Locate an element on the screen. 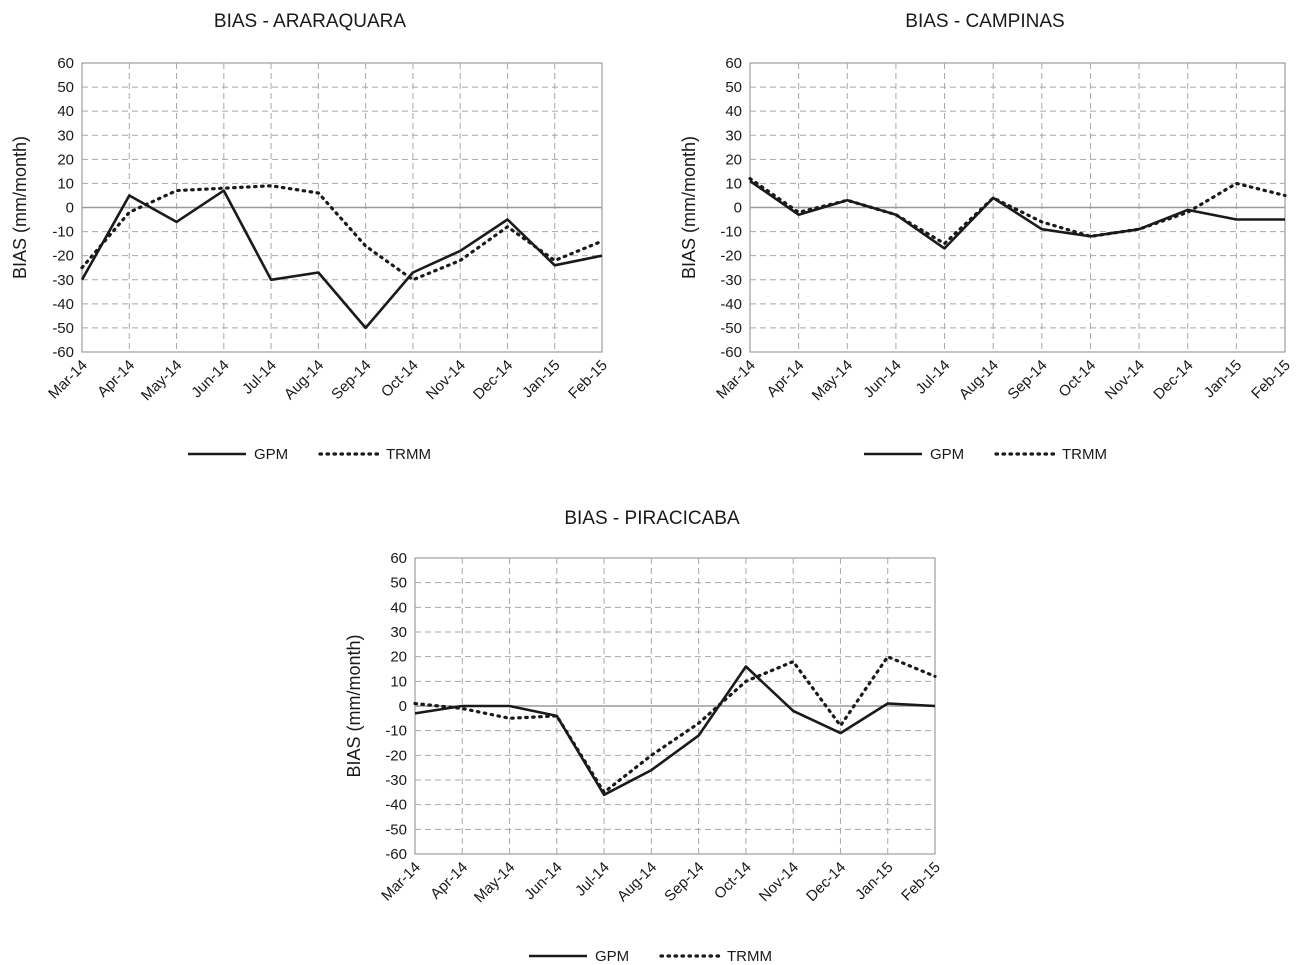 This screenshot has height=965, width=1302. chart-title: BIAS - ARARAQUARA is located at coordinates (310, 21).